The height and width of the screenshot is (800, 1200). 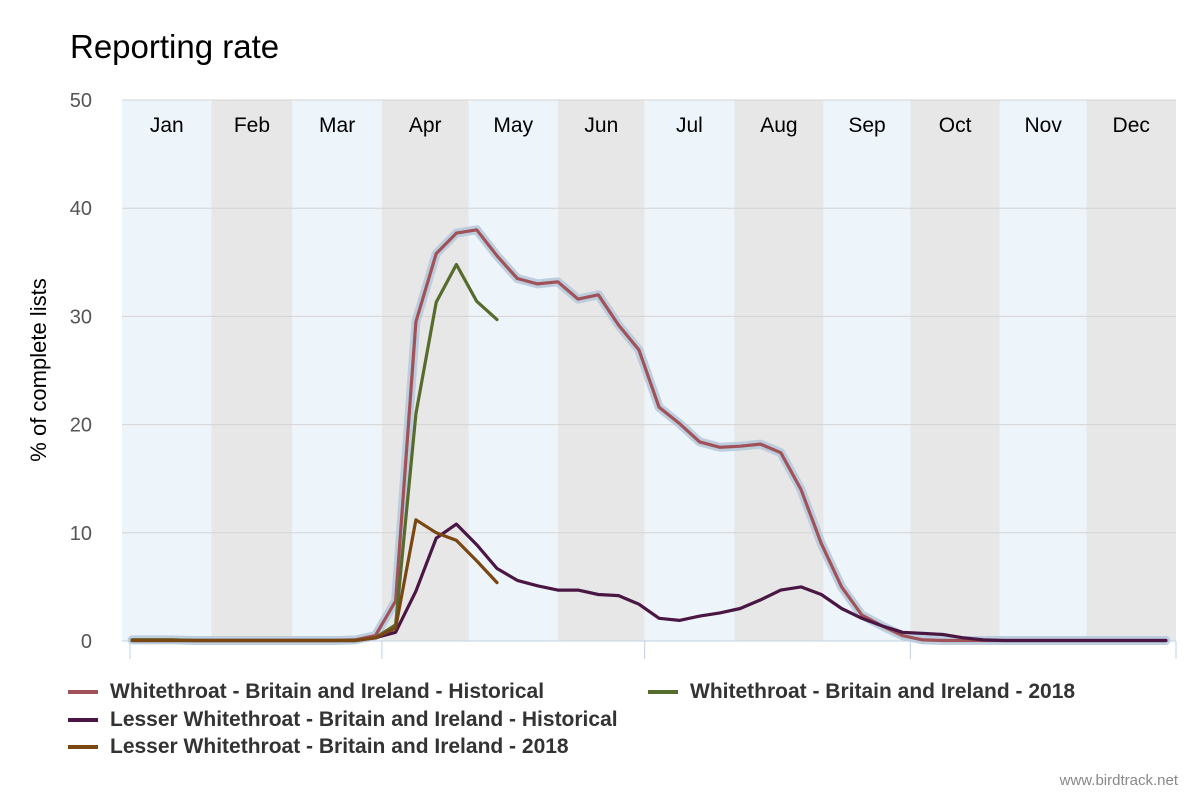 I want to click on month-label-dec: Dec, so click(x=1131, y=125).